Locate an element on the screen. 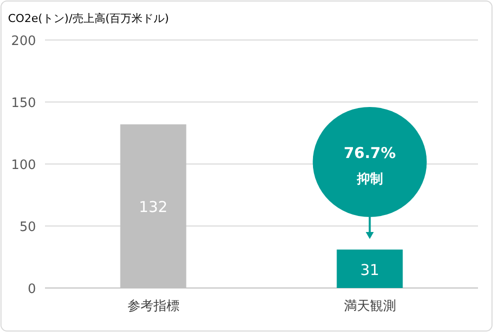  data-label: 132 is located at coordinates (153, 207).